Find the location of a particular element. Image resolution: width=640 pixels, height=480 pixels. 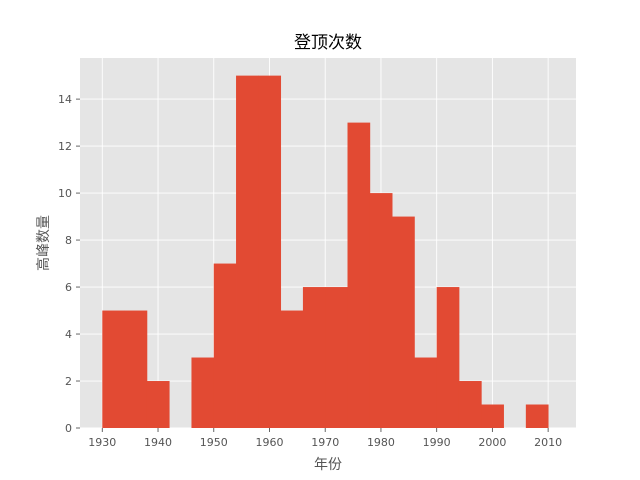

y-tick-label: 8 is located at coordinates (68, 240).